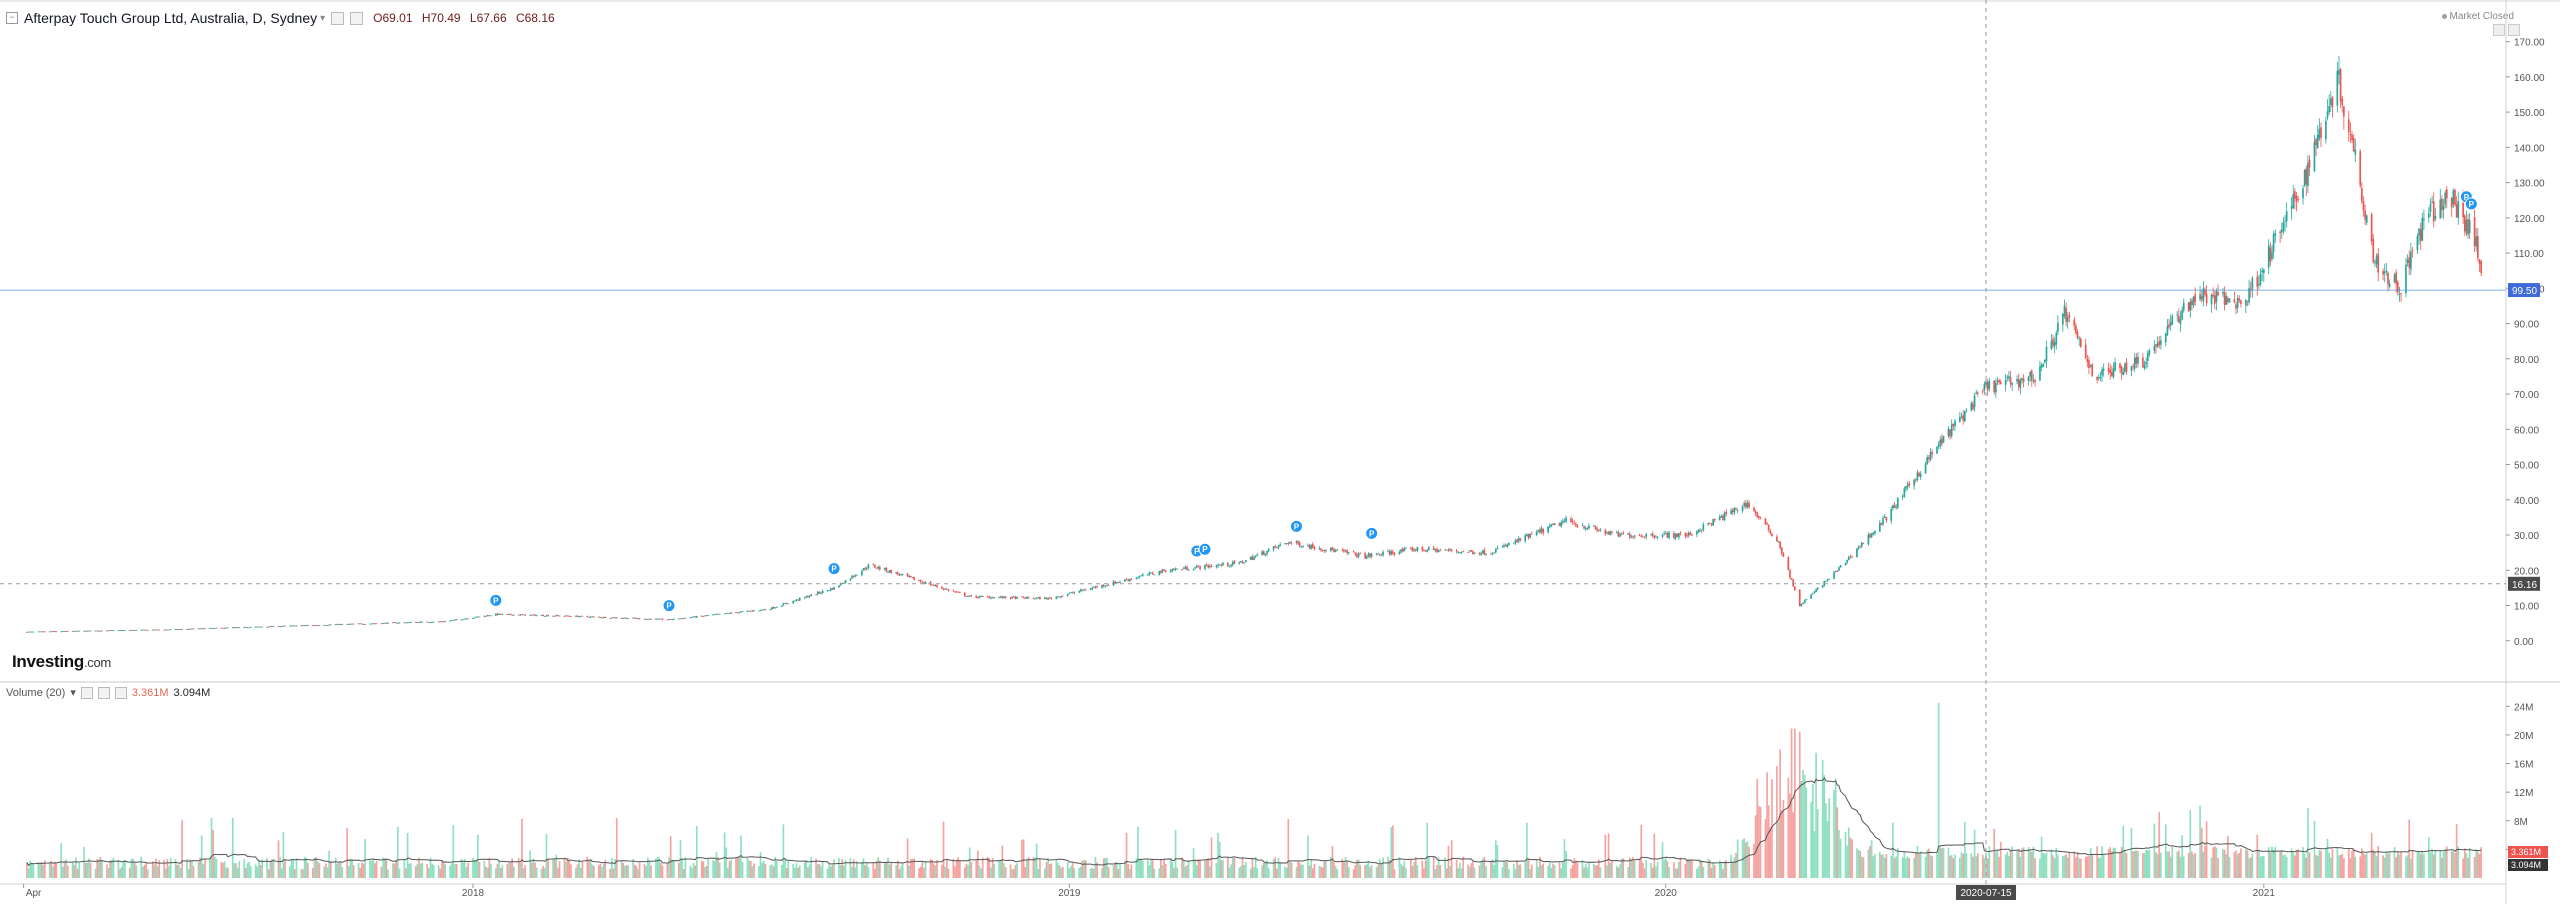 The height and width of the screenshot is (904, 2560). I want to click on zoom-out-icon, so click(2514, 30).